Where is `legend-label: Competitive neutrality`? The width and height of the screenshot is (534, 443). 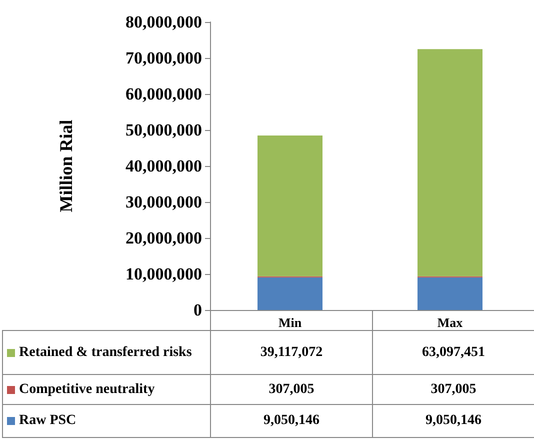 legend-label: Competitive neutrality is located at coordinates (87, 390).